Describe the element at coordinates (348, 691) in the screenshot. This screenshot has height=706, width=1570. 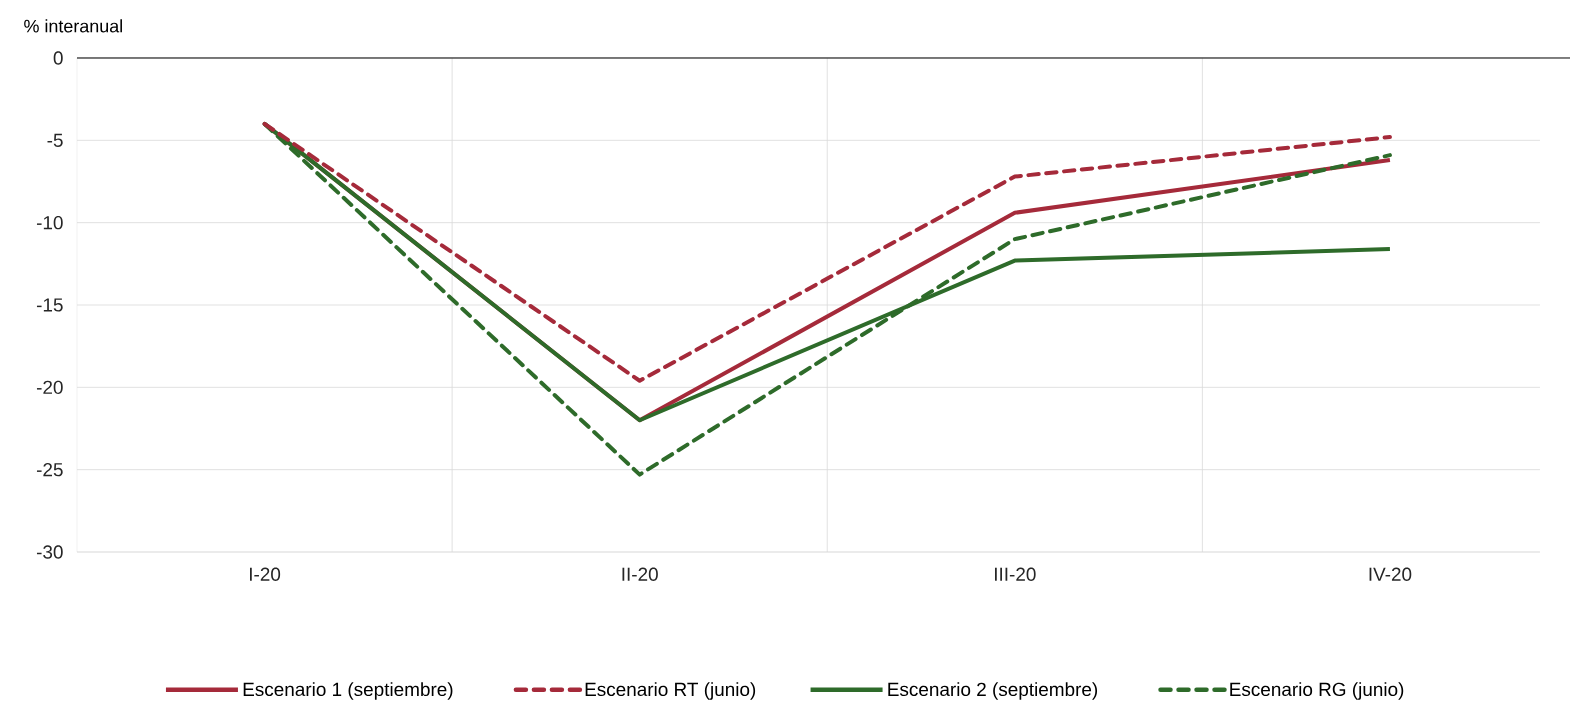
I see `legend-label: Escenario 1 (septiembre)` at that location.